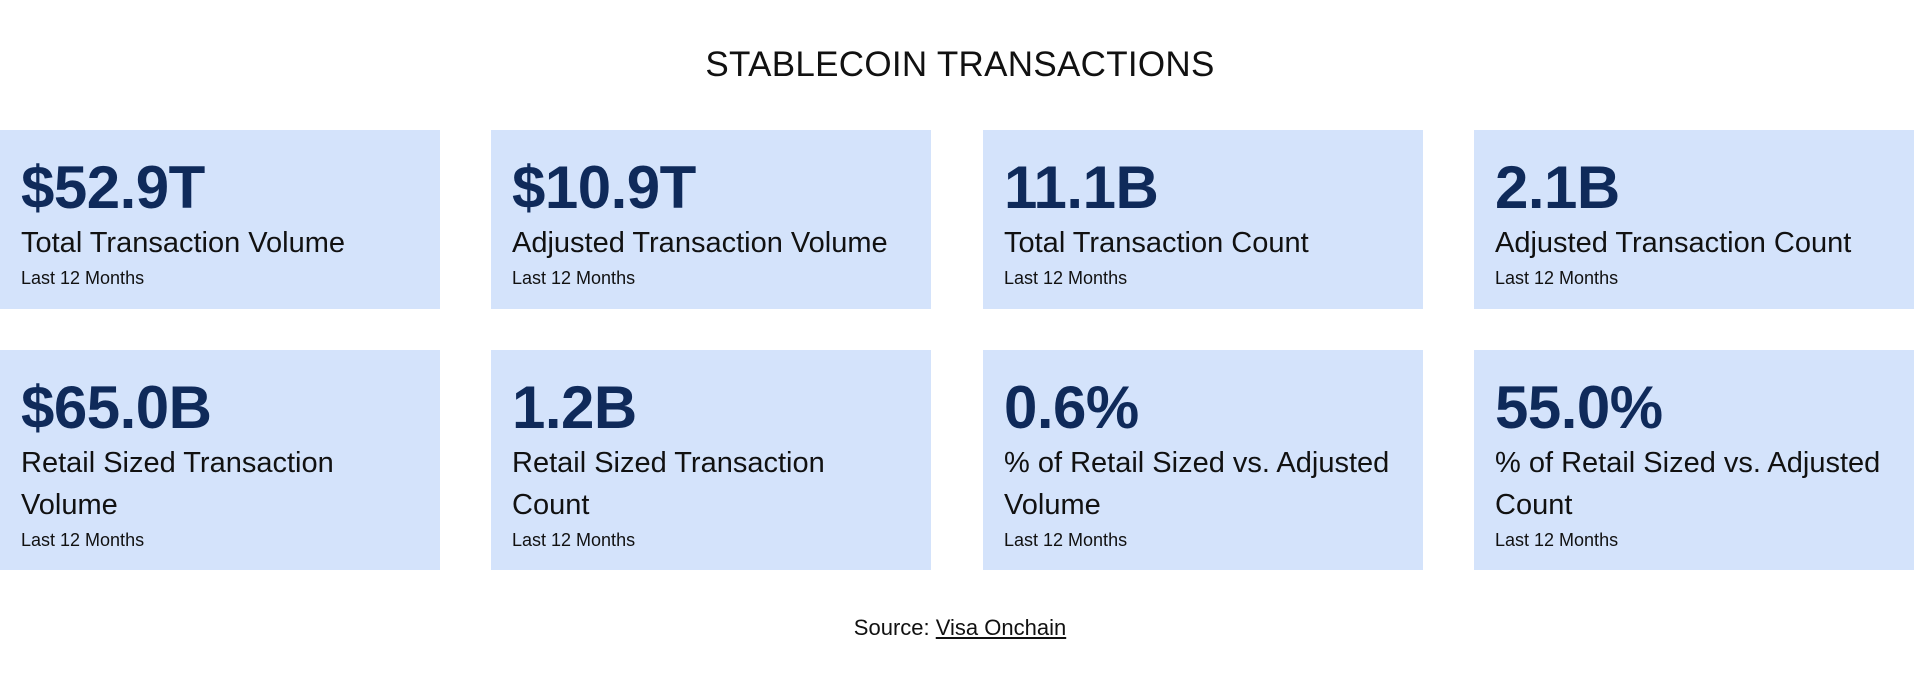  What do you see at coordinates (668, 484) in the screenshot?
I see `metric-label: Retail Sized Transaction Count` at bounding box center [668, 484].